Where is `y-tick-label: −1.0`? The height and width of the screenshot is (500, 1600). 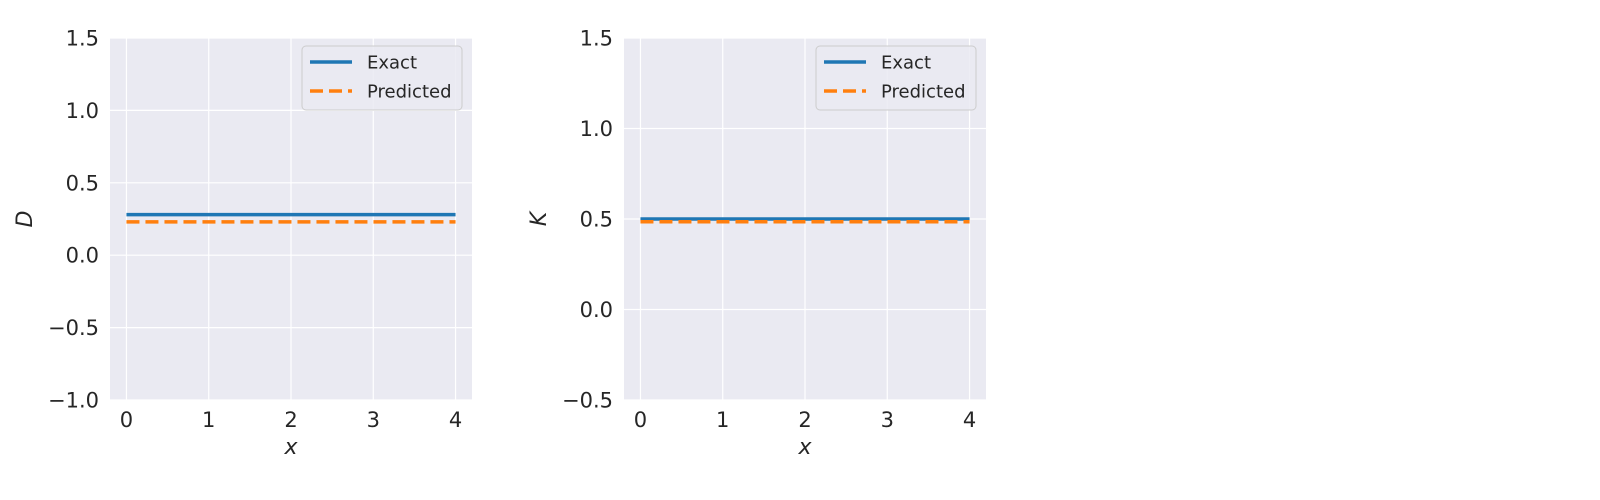 y-tick-label: −1.0 is located at coordinates (73, 401).